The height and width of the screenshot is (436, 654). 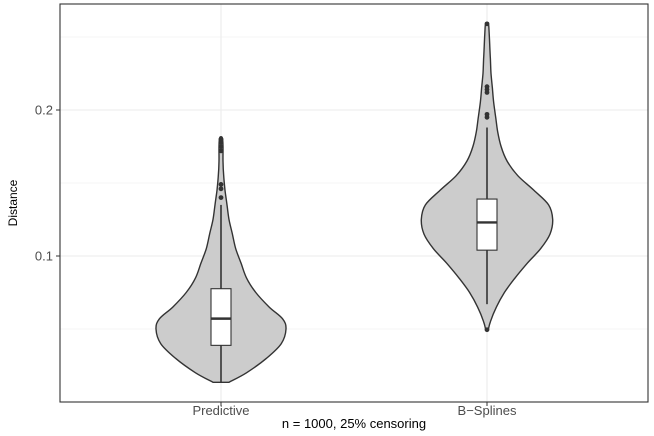 I want to click on x-axis-label: n = 1000, 25% censoring, so click(x=354, y=423).